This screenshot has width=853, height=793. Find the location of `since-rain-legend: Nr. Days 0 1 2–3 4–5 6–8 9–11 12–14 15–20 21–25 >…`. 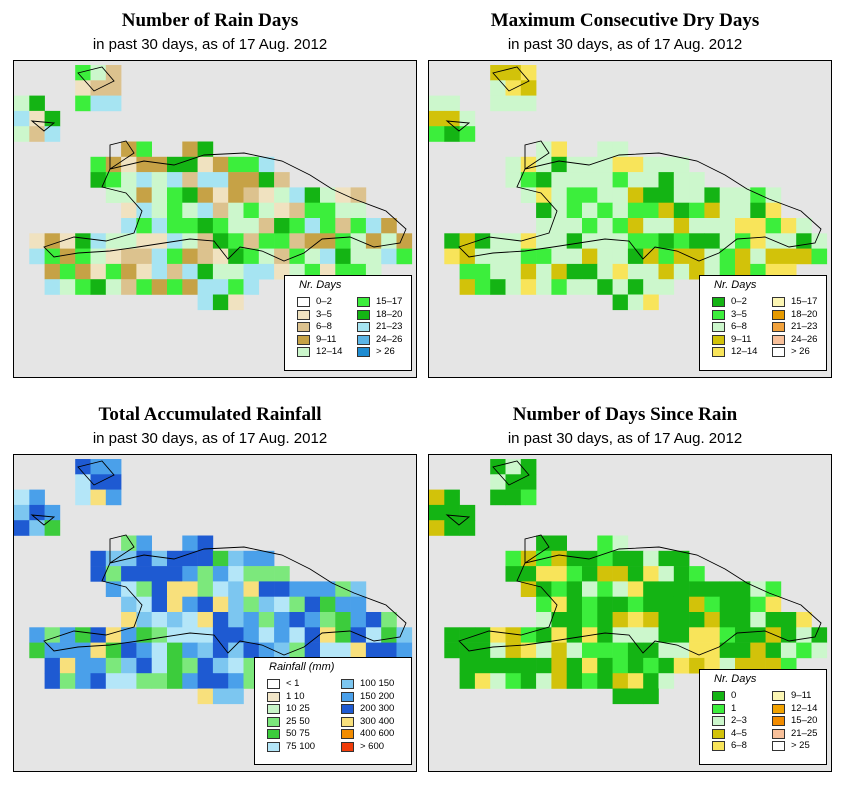

since-rain-legend: Nr. Days 0 1 2–3 4–5 6–8 9–11 12–14 15–20 21–25 >… is located at coordinates (763, 717).